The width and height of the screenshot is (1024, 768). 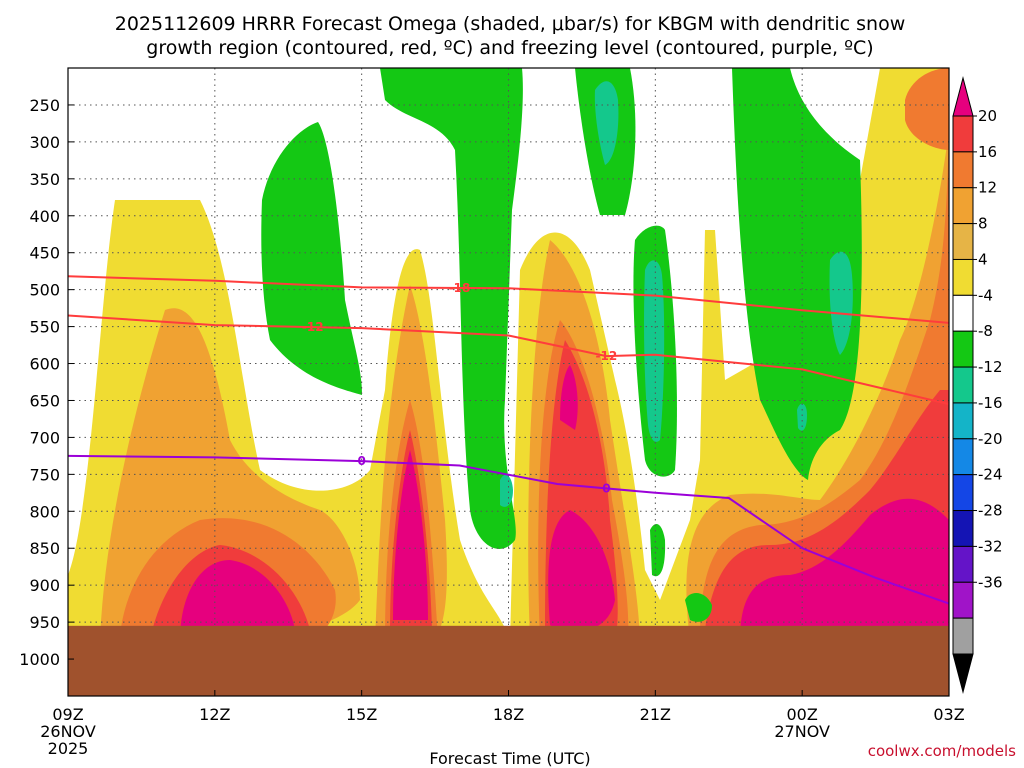 What do you see at coordinates (990, 511) in the screenshot?
I see `colorbar-label-11: -28` at bounding box center [990, 511].